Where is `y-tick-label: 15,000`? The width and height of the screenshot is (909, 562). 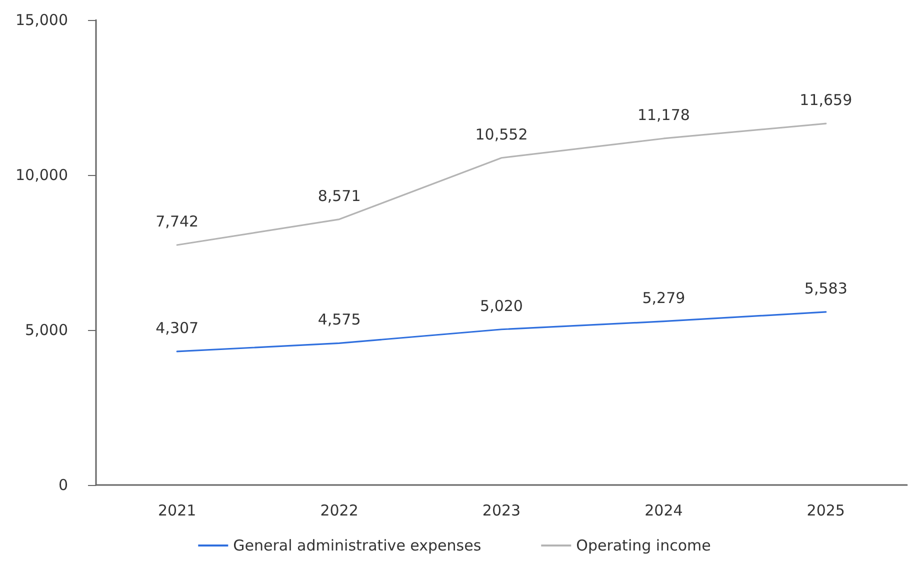
y-tick-label: 15,000 is located at coordinates (42, 20).